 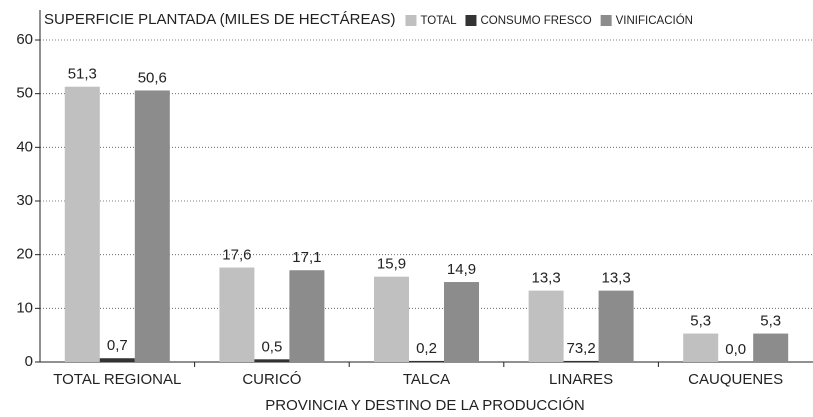 I want to click on chart-title: SUPERFICIE PLANTADA (MILES DE HECTÁREAS), so click(x=219, y=19).